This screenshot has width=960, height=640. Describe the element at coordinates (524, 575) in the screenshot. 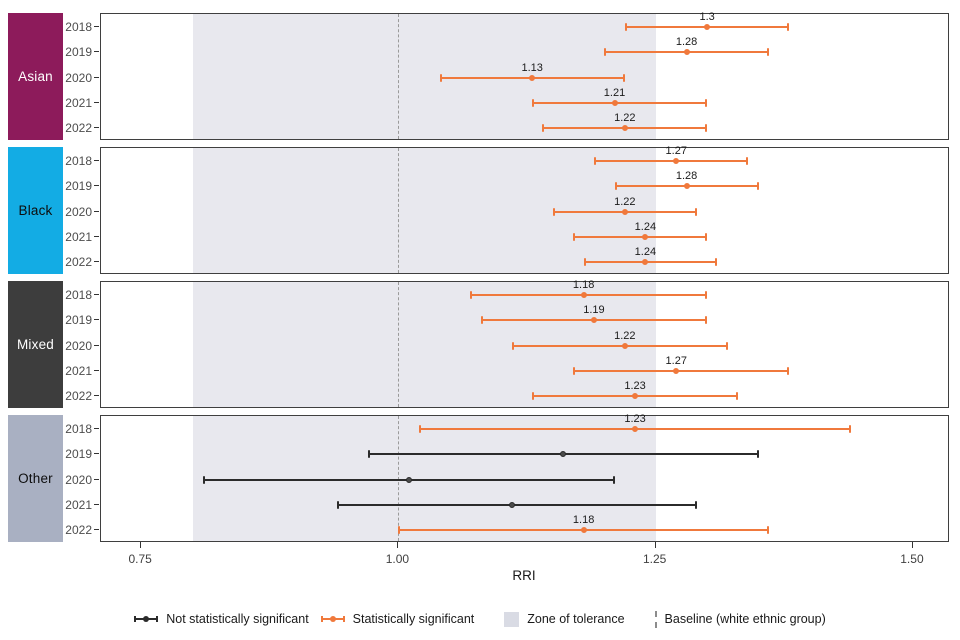

I see `x-axis-title: RRI` at that location.